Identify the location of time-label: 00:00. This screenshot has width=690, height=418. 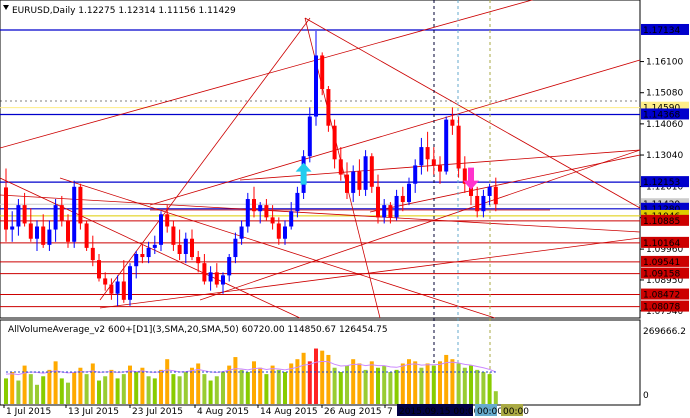
(516, 412).